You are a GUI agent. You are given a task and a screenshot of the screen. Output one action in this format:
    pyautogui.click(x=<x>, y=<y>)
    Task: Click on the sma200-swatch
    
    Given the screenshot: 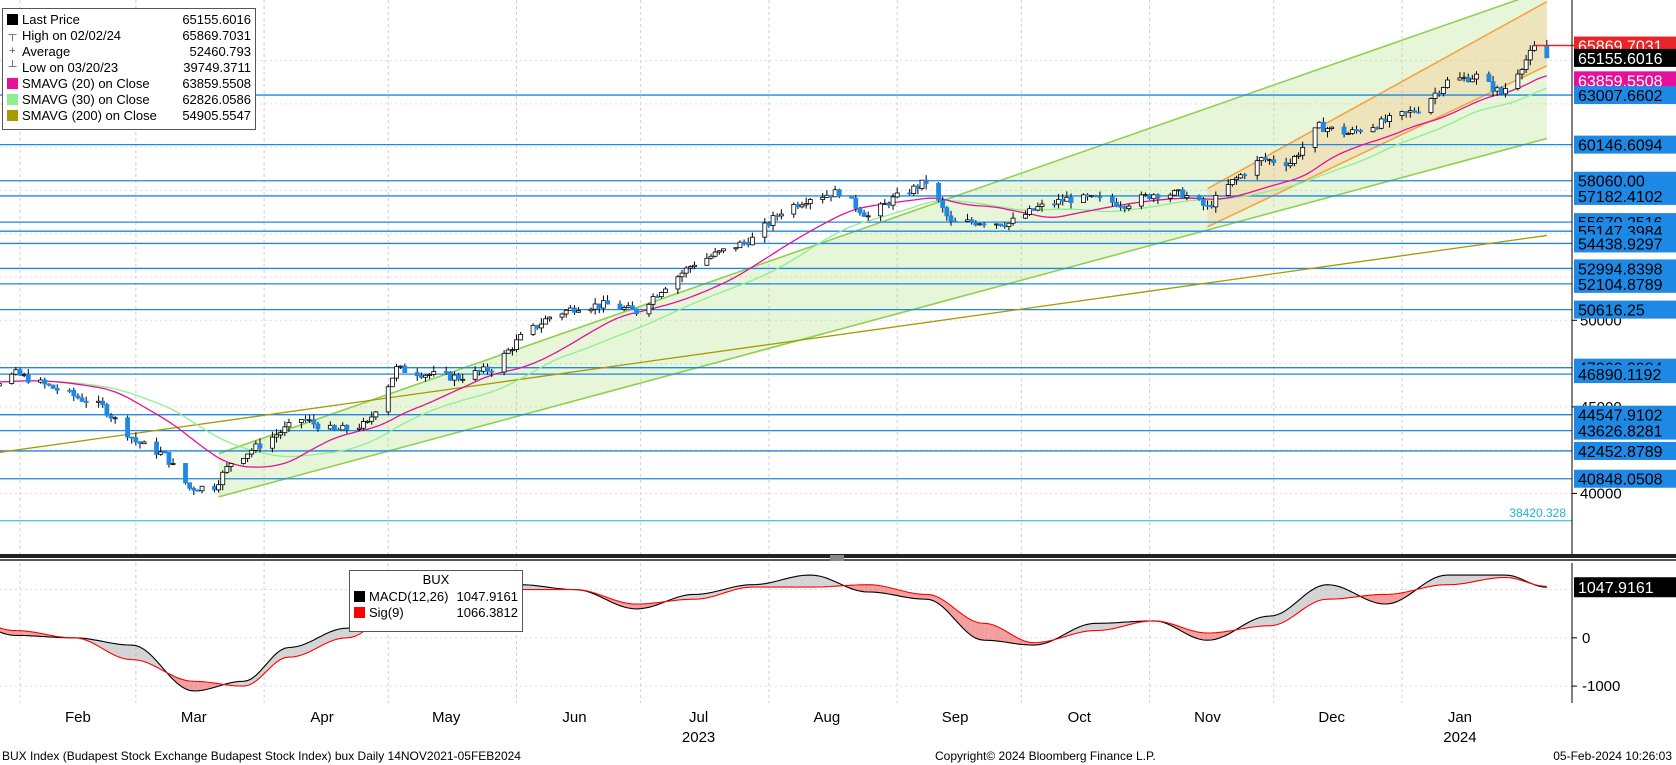 What is the action you would take?
    pyautogui.click(x=12, y=115)
    